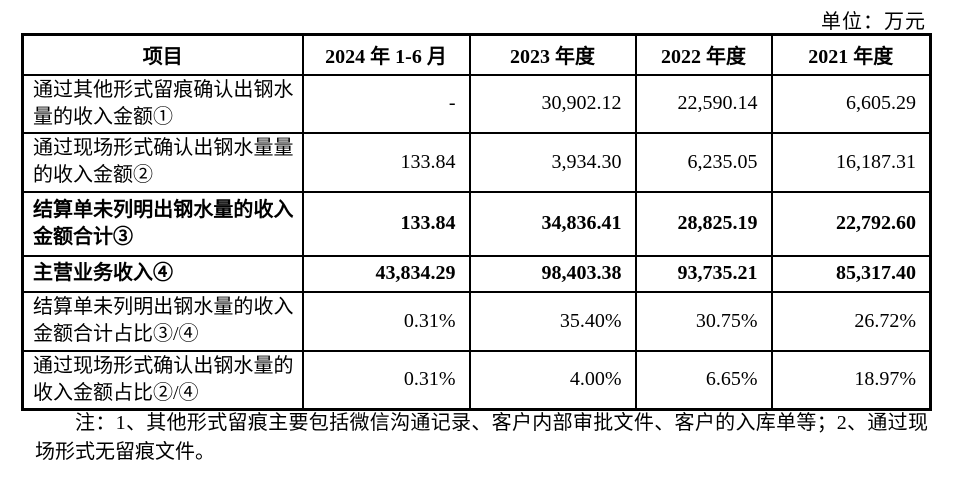 The image size is (964, 478). I want to click on value-cell: 34,836.41, so click(552, 223).